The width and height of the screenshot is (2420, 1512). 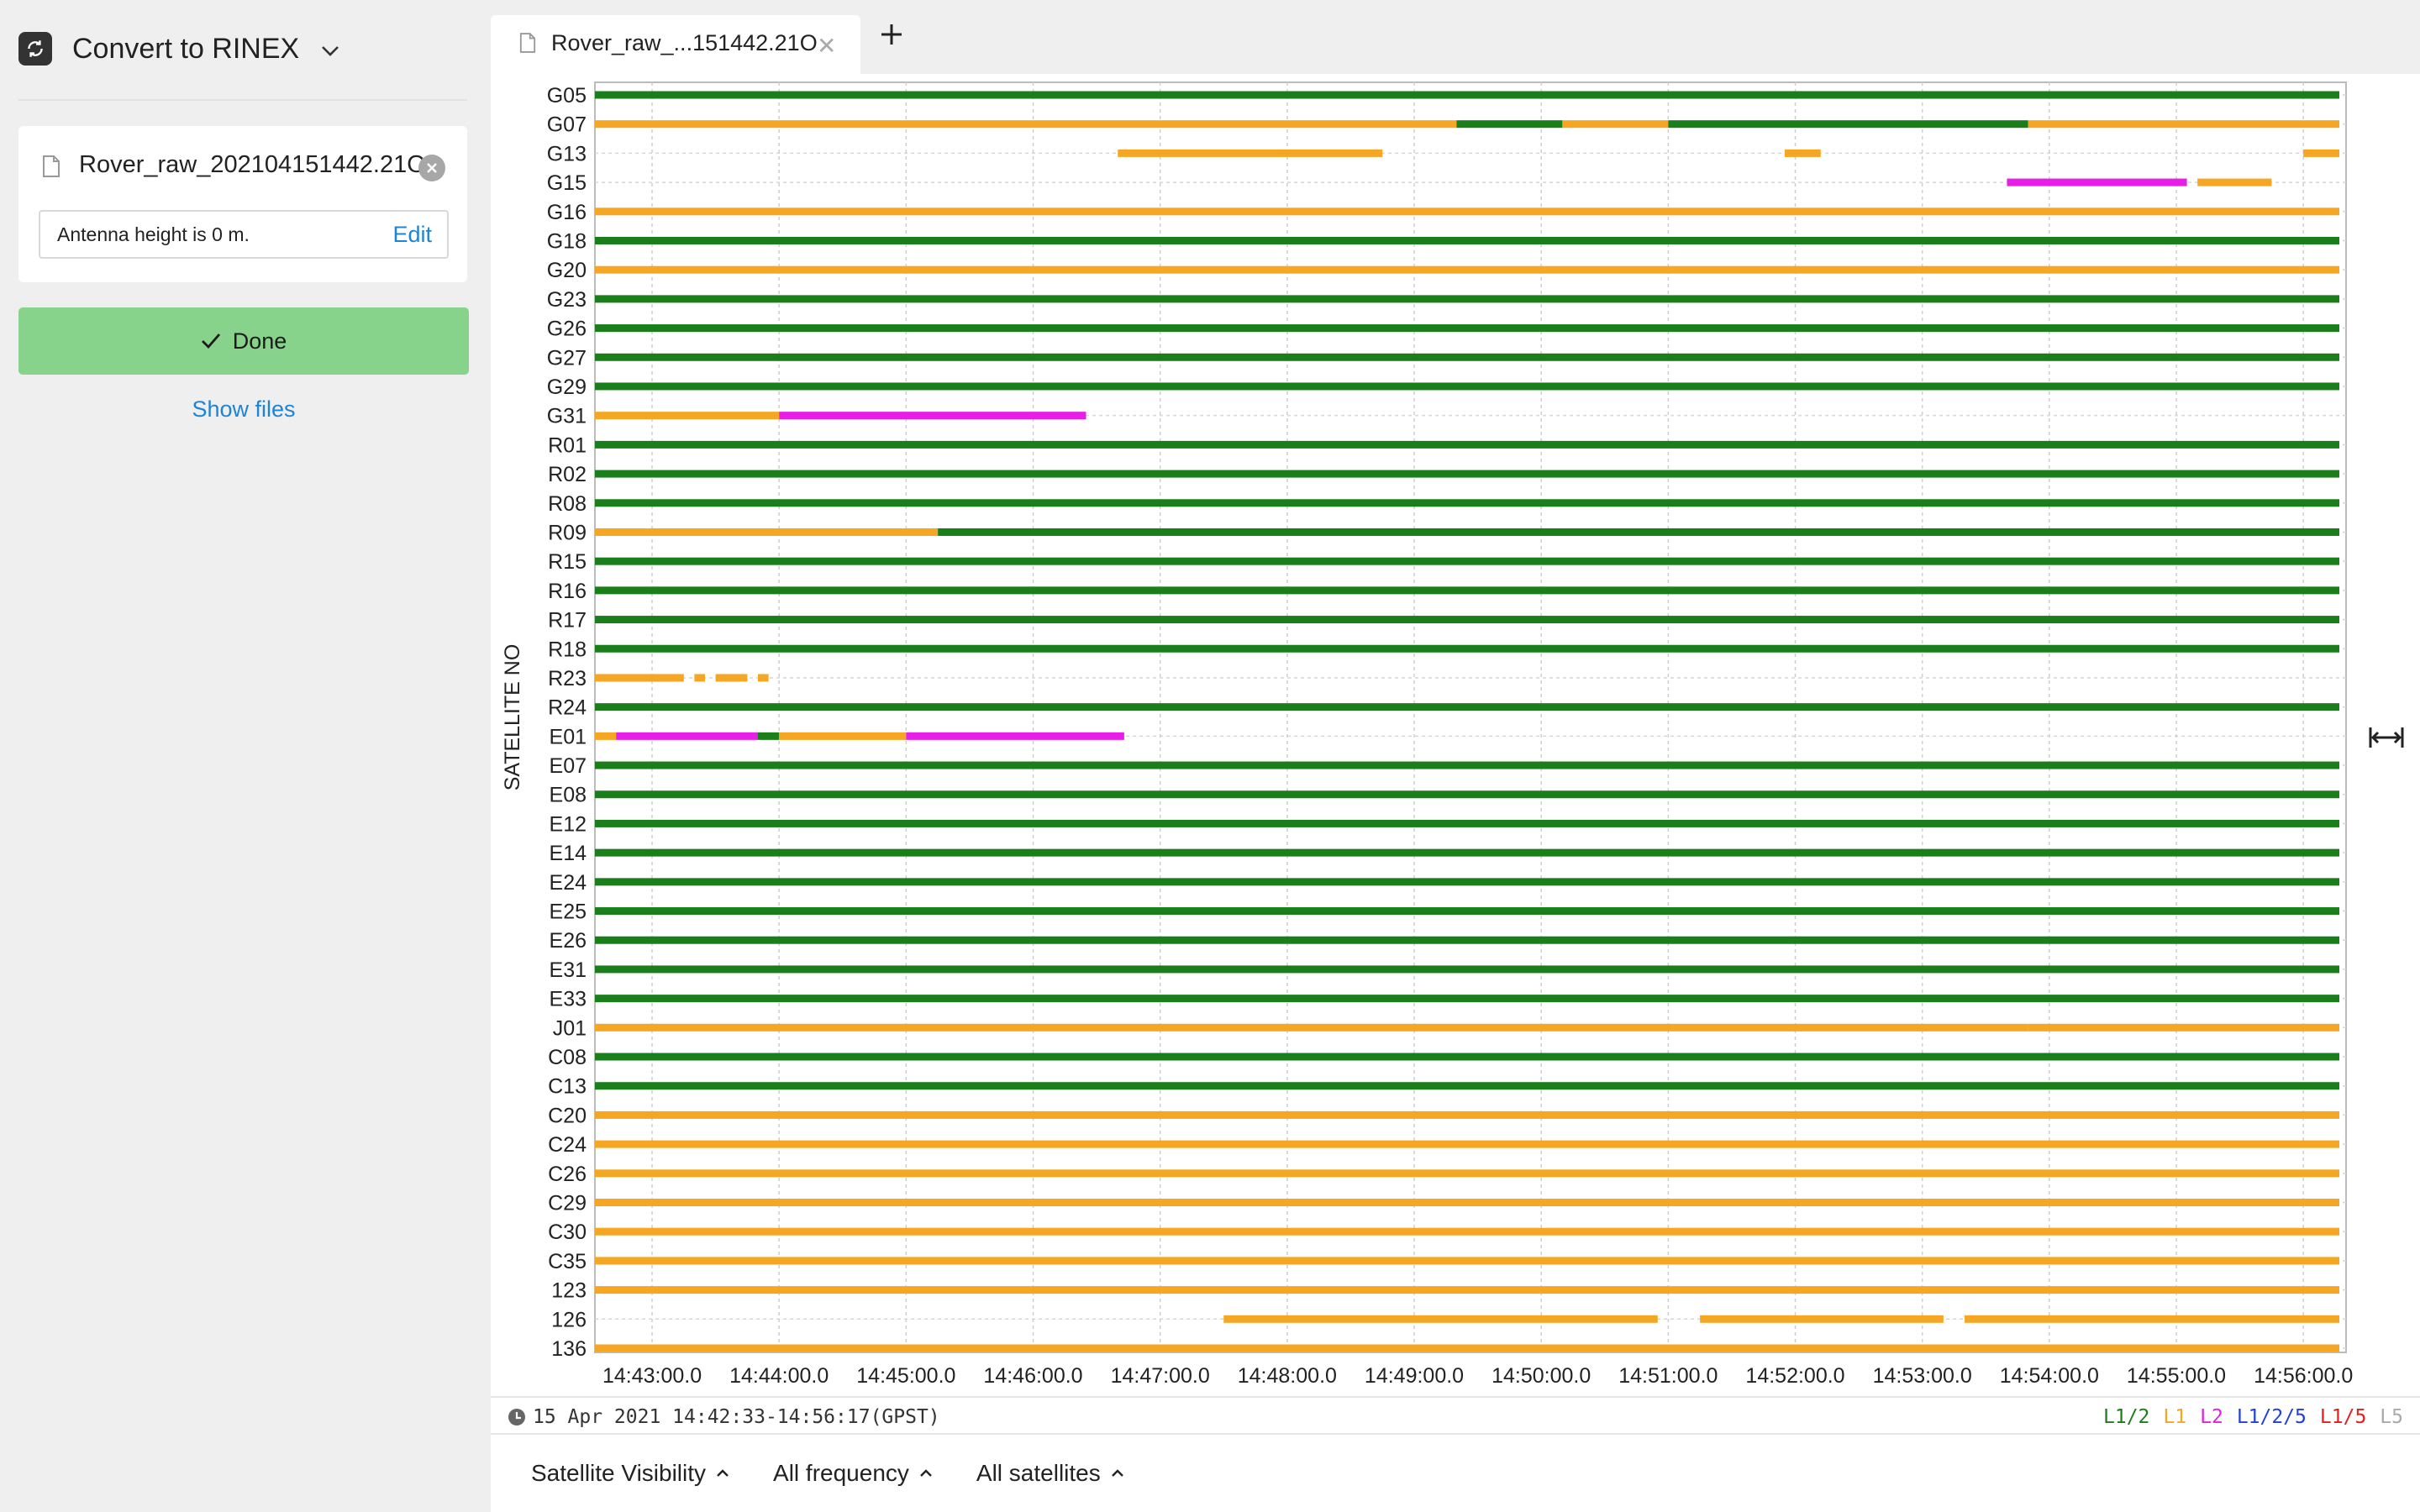 What do you see at coordinates (2303, 1376) in the screenshot?
I see `x-tick-label: 14:56:00.0` at bounding box center [2303, 1376].